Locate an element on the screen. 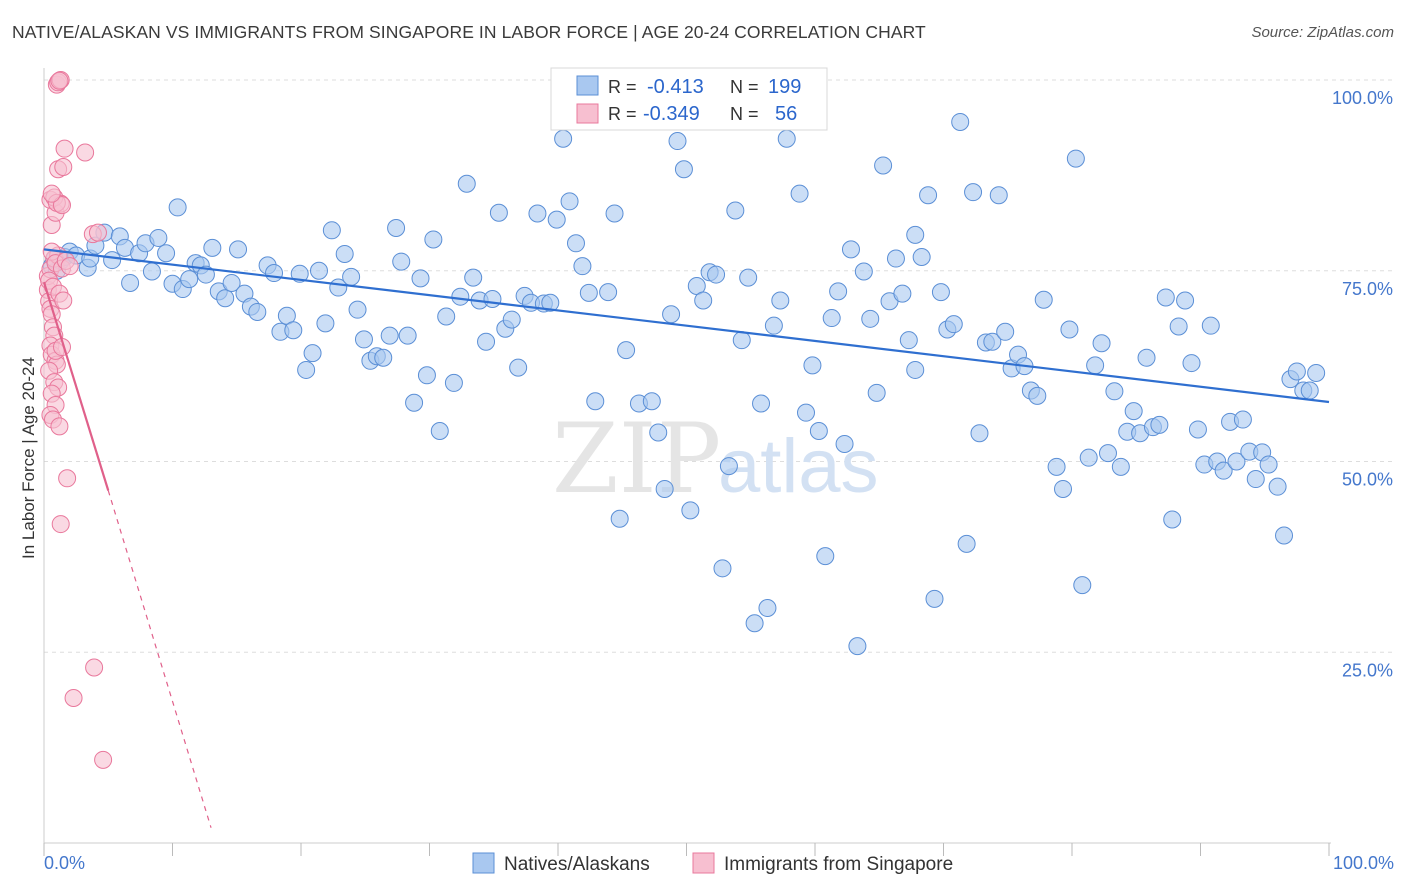 Image resolution: width=1406 pixels, height=892 pixels. y-tick-label-50: 50.0% is located at coordinates (1367, 480).